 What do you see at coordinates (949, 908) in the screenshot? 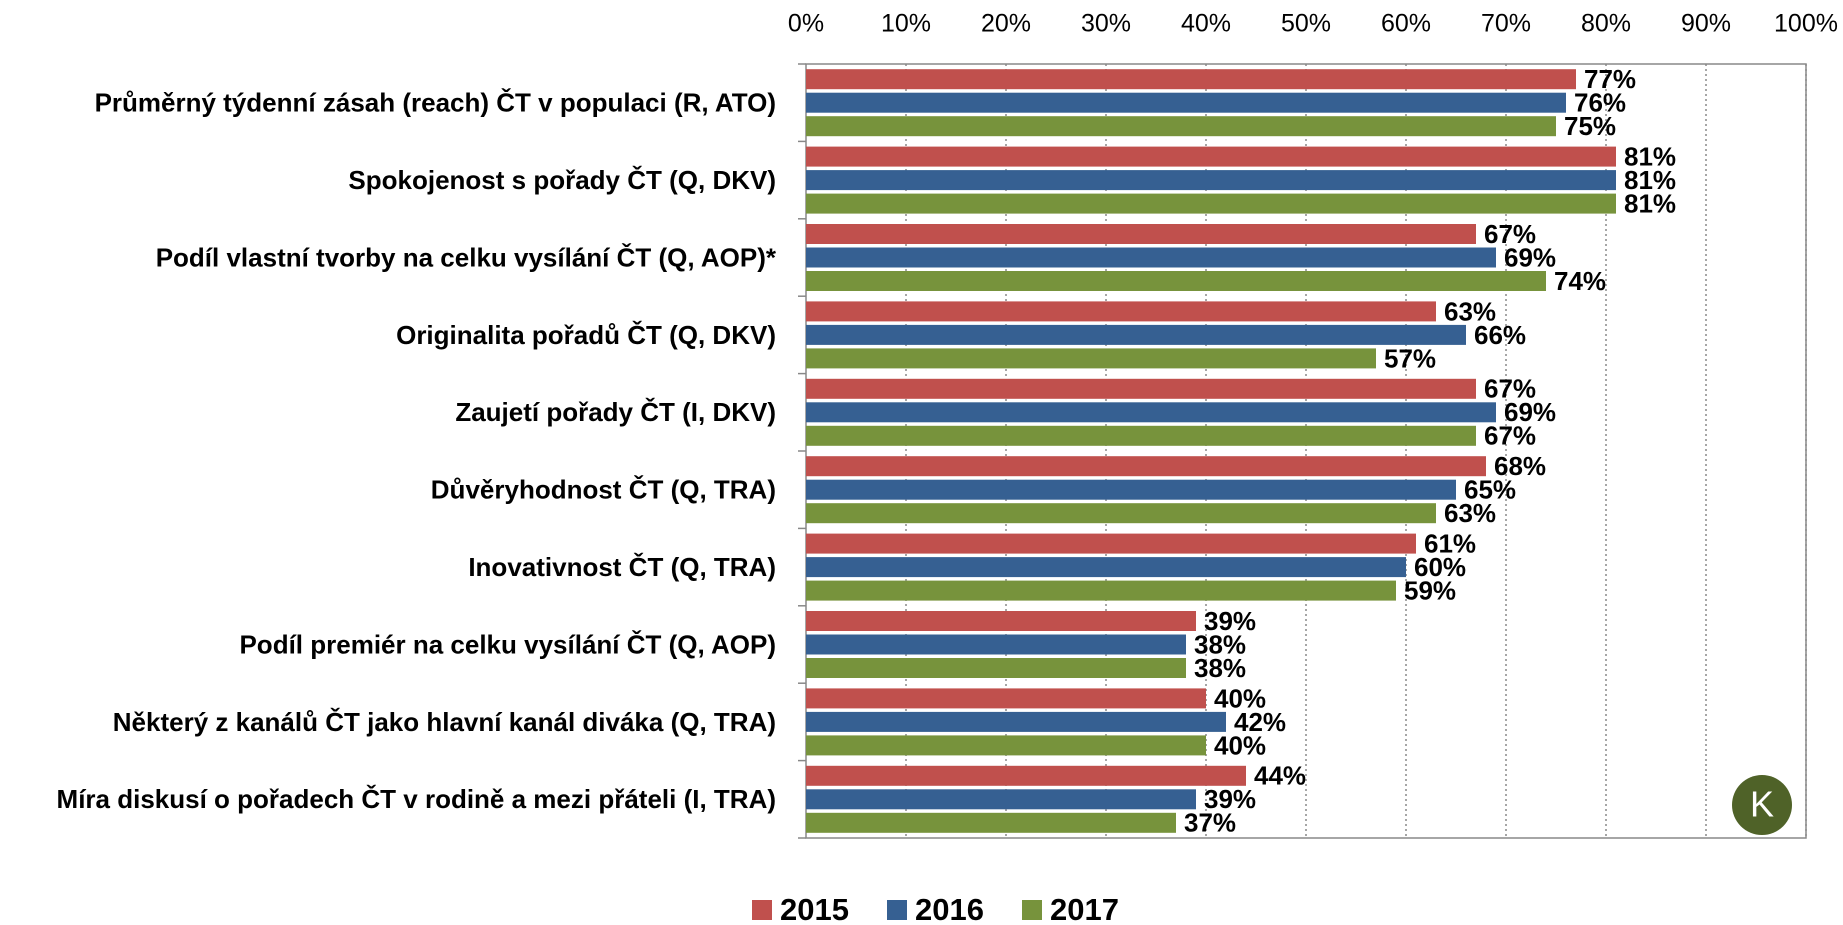
I see `legend-label: 2016` at bounding box center [949, 908].